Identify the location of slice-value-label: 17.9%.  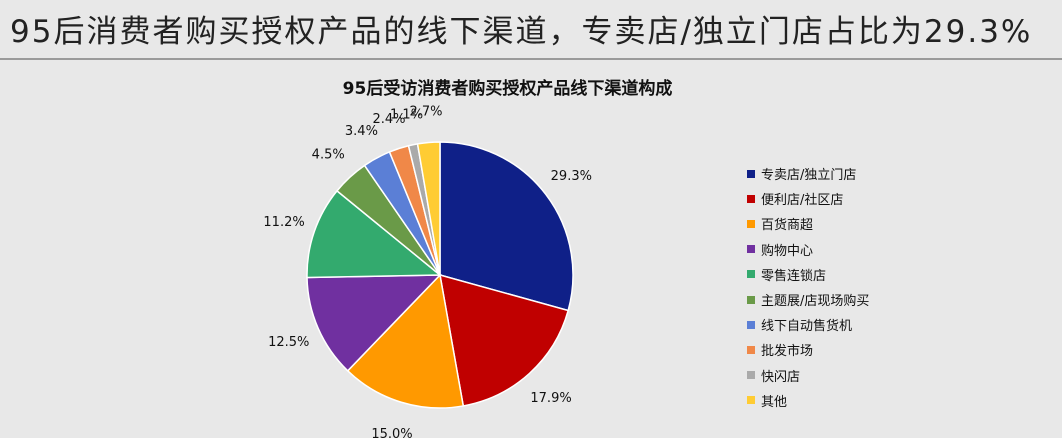
(550, 398).